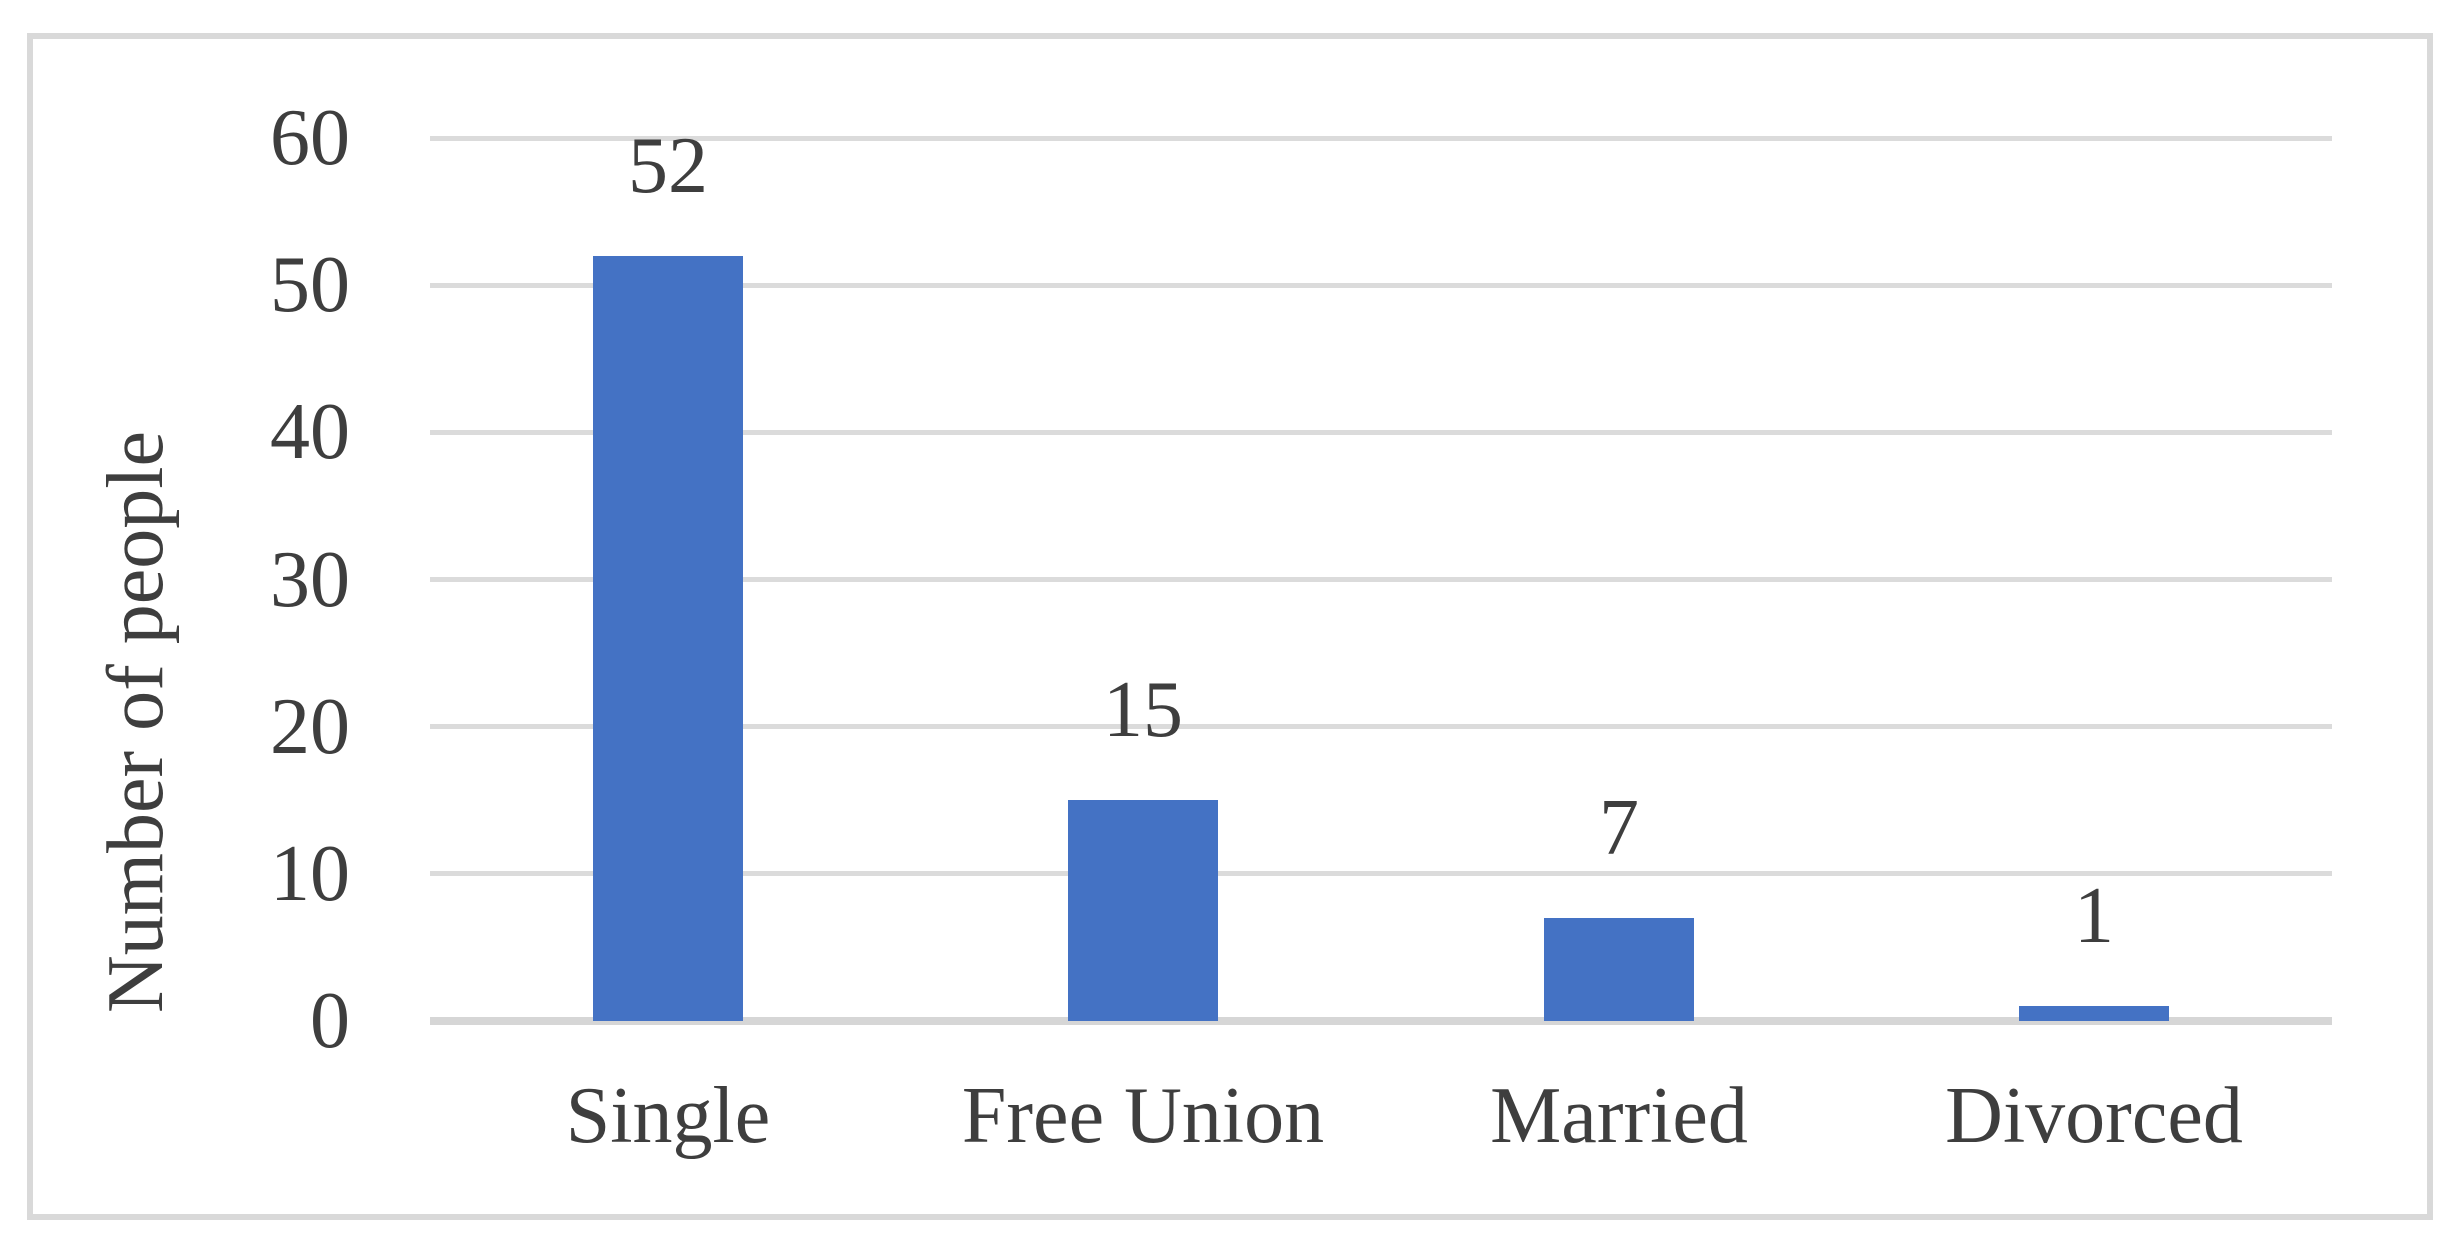  What do you see at coordinates (1143, 710) in the screenshot?
I see `data-label: 15` at bounding box center [1143, 710].